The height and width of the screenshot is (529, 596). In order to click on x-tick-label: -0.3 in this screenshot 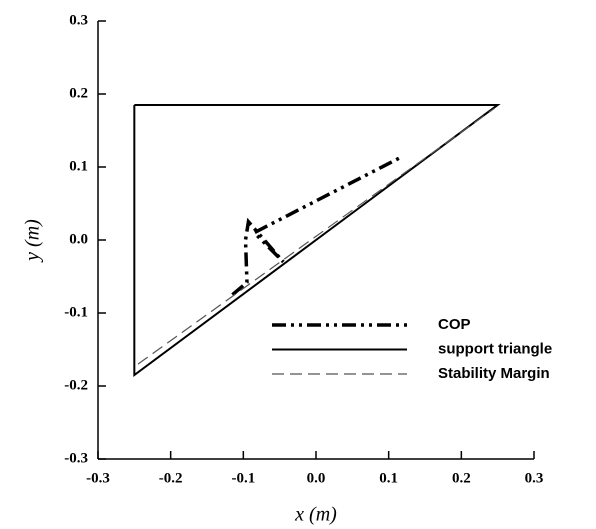, I will do `click(98, 478)`.